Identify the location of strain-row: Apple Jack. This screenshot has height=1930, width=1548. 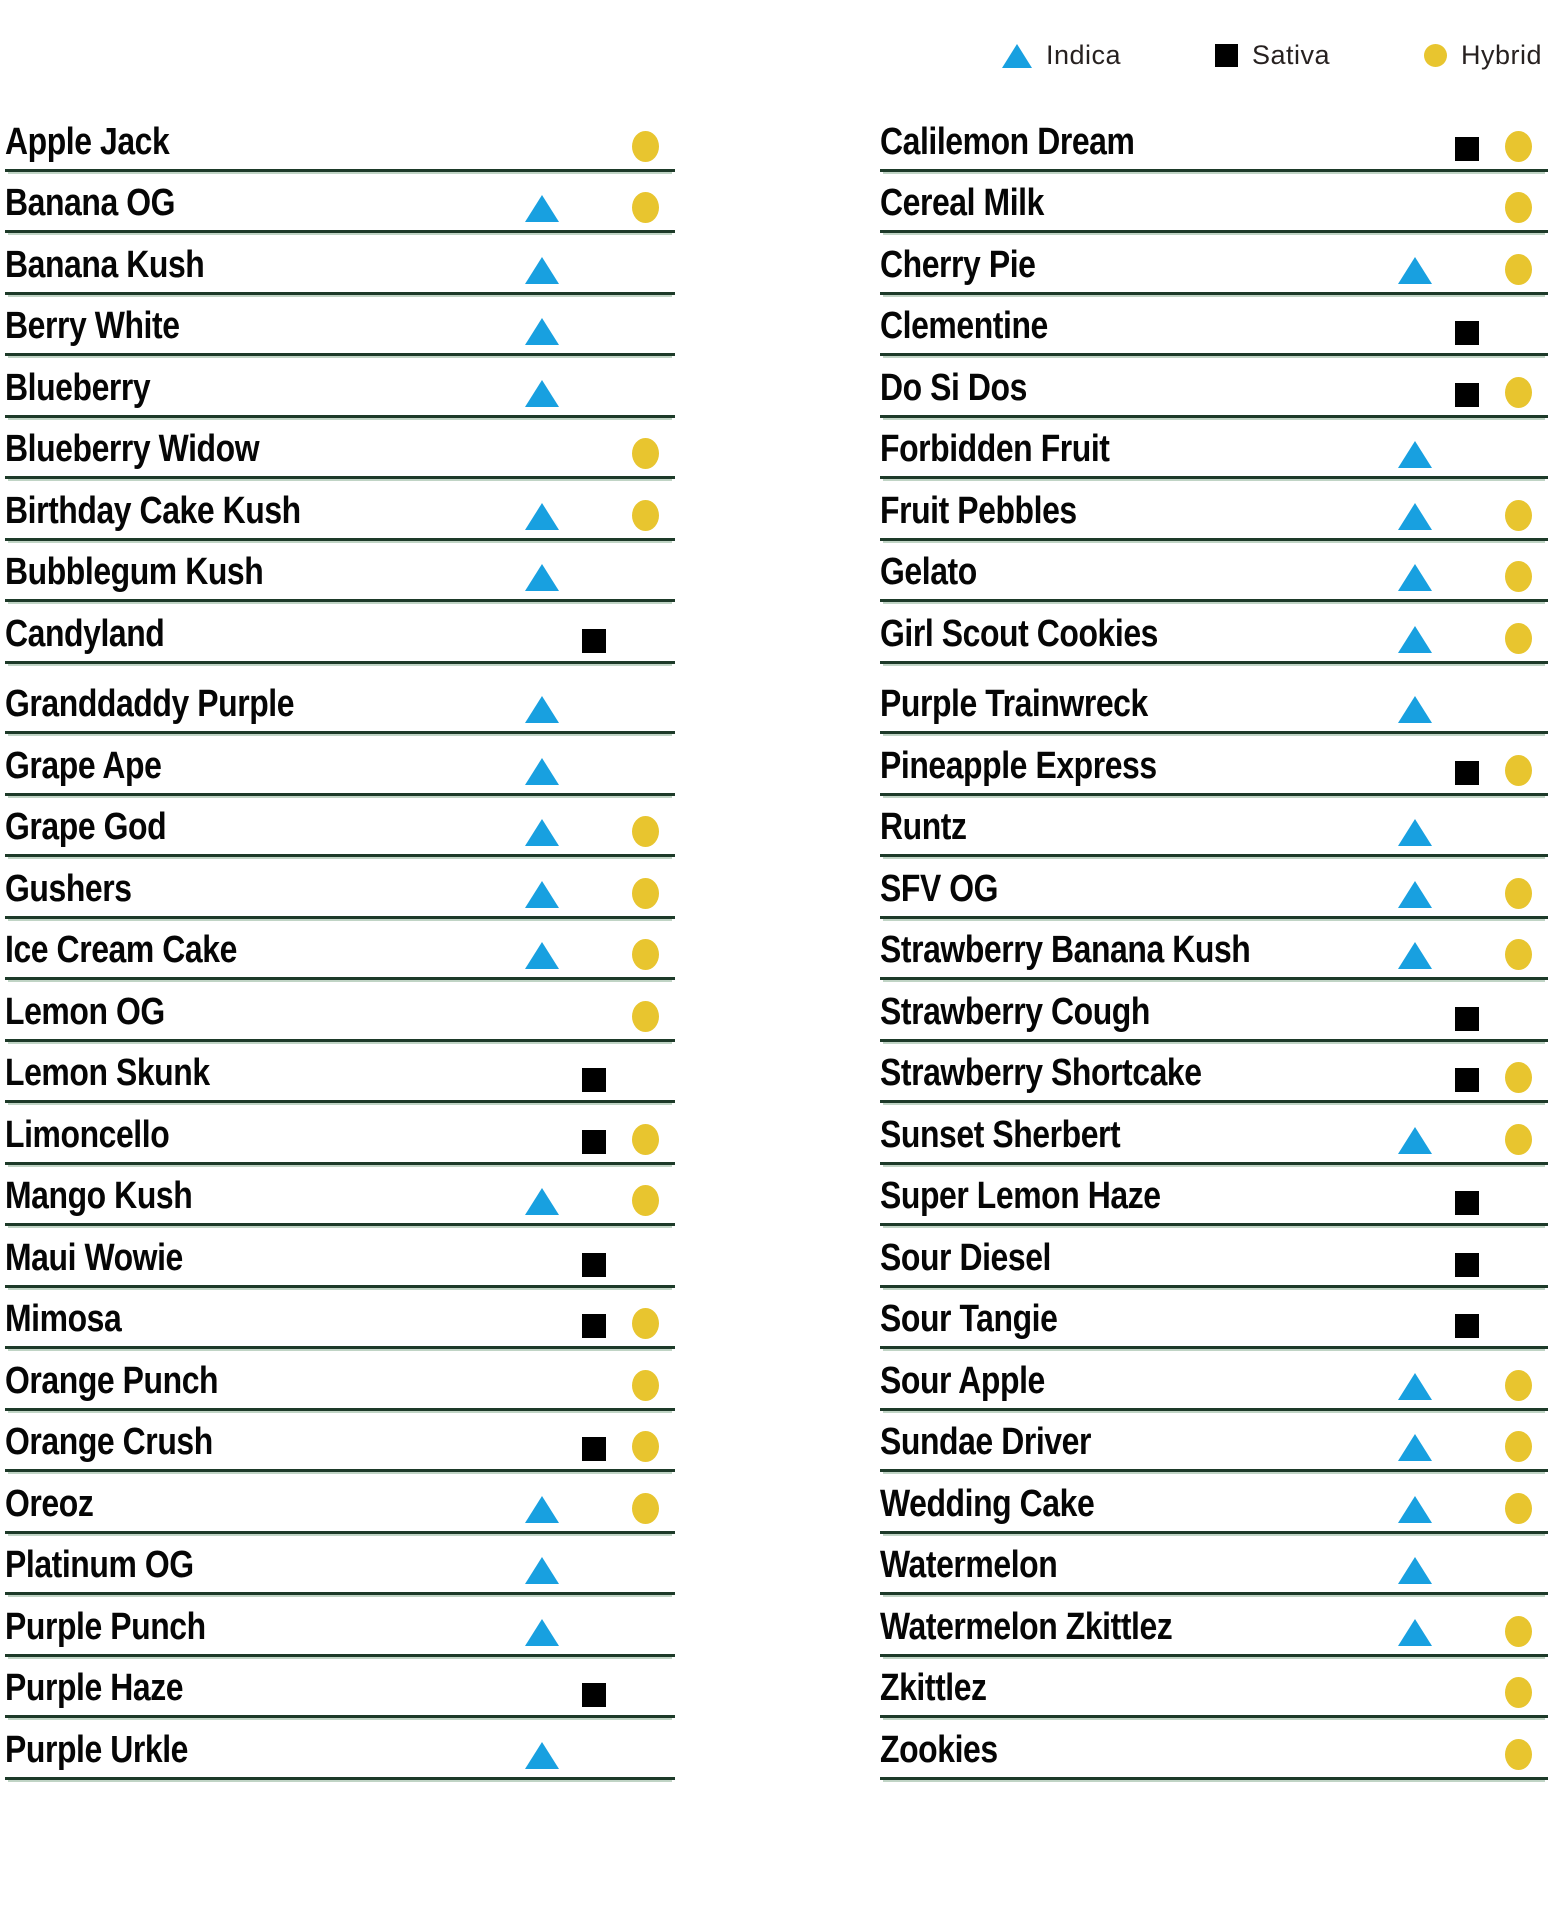
(340, 141).